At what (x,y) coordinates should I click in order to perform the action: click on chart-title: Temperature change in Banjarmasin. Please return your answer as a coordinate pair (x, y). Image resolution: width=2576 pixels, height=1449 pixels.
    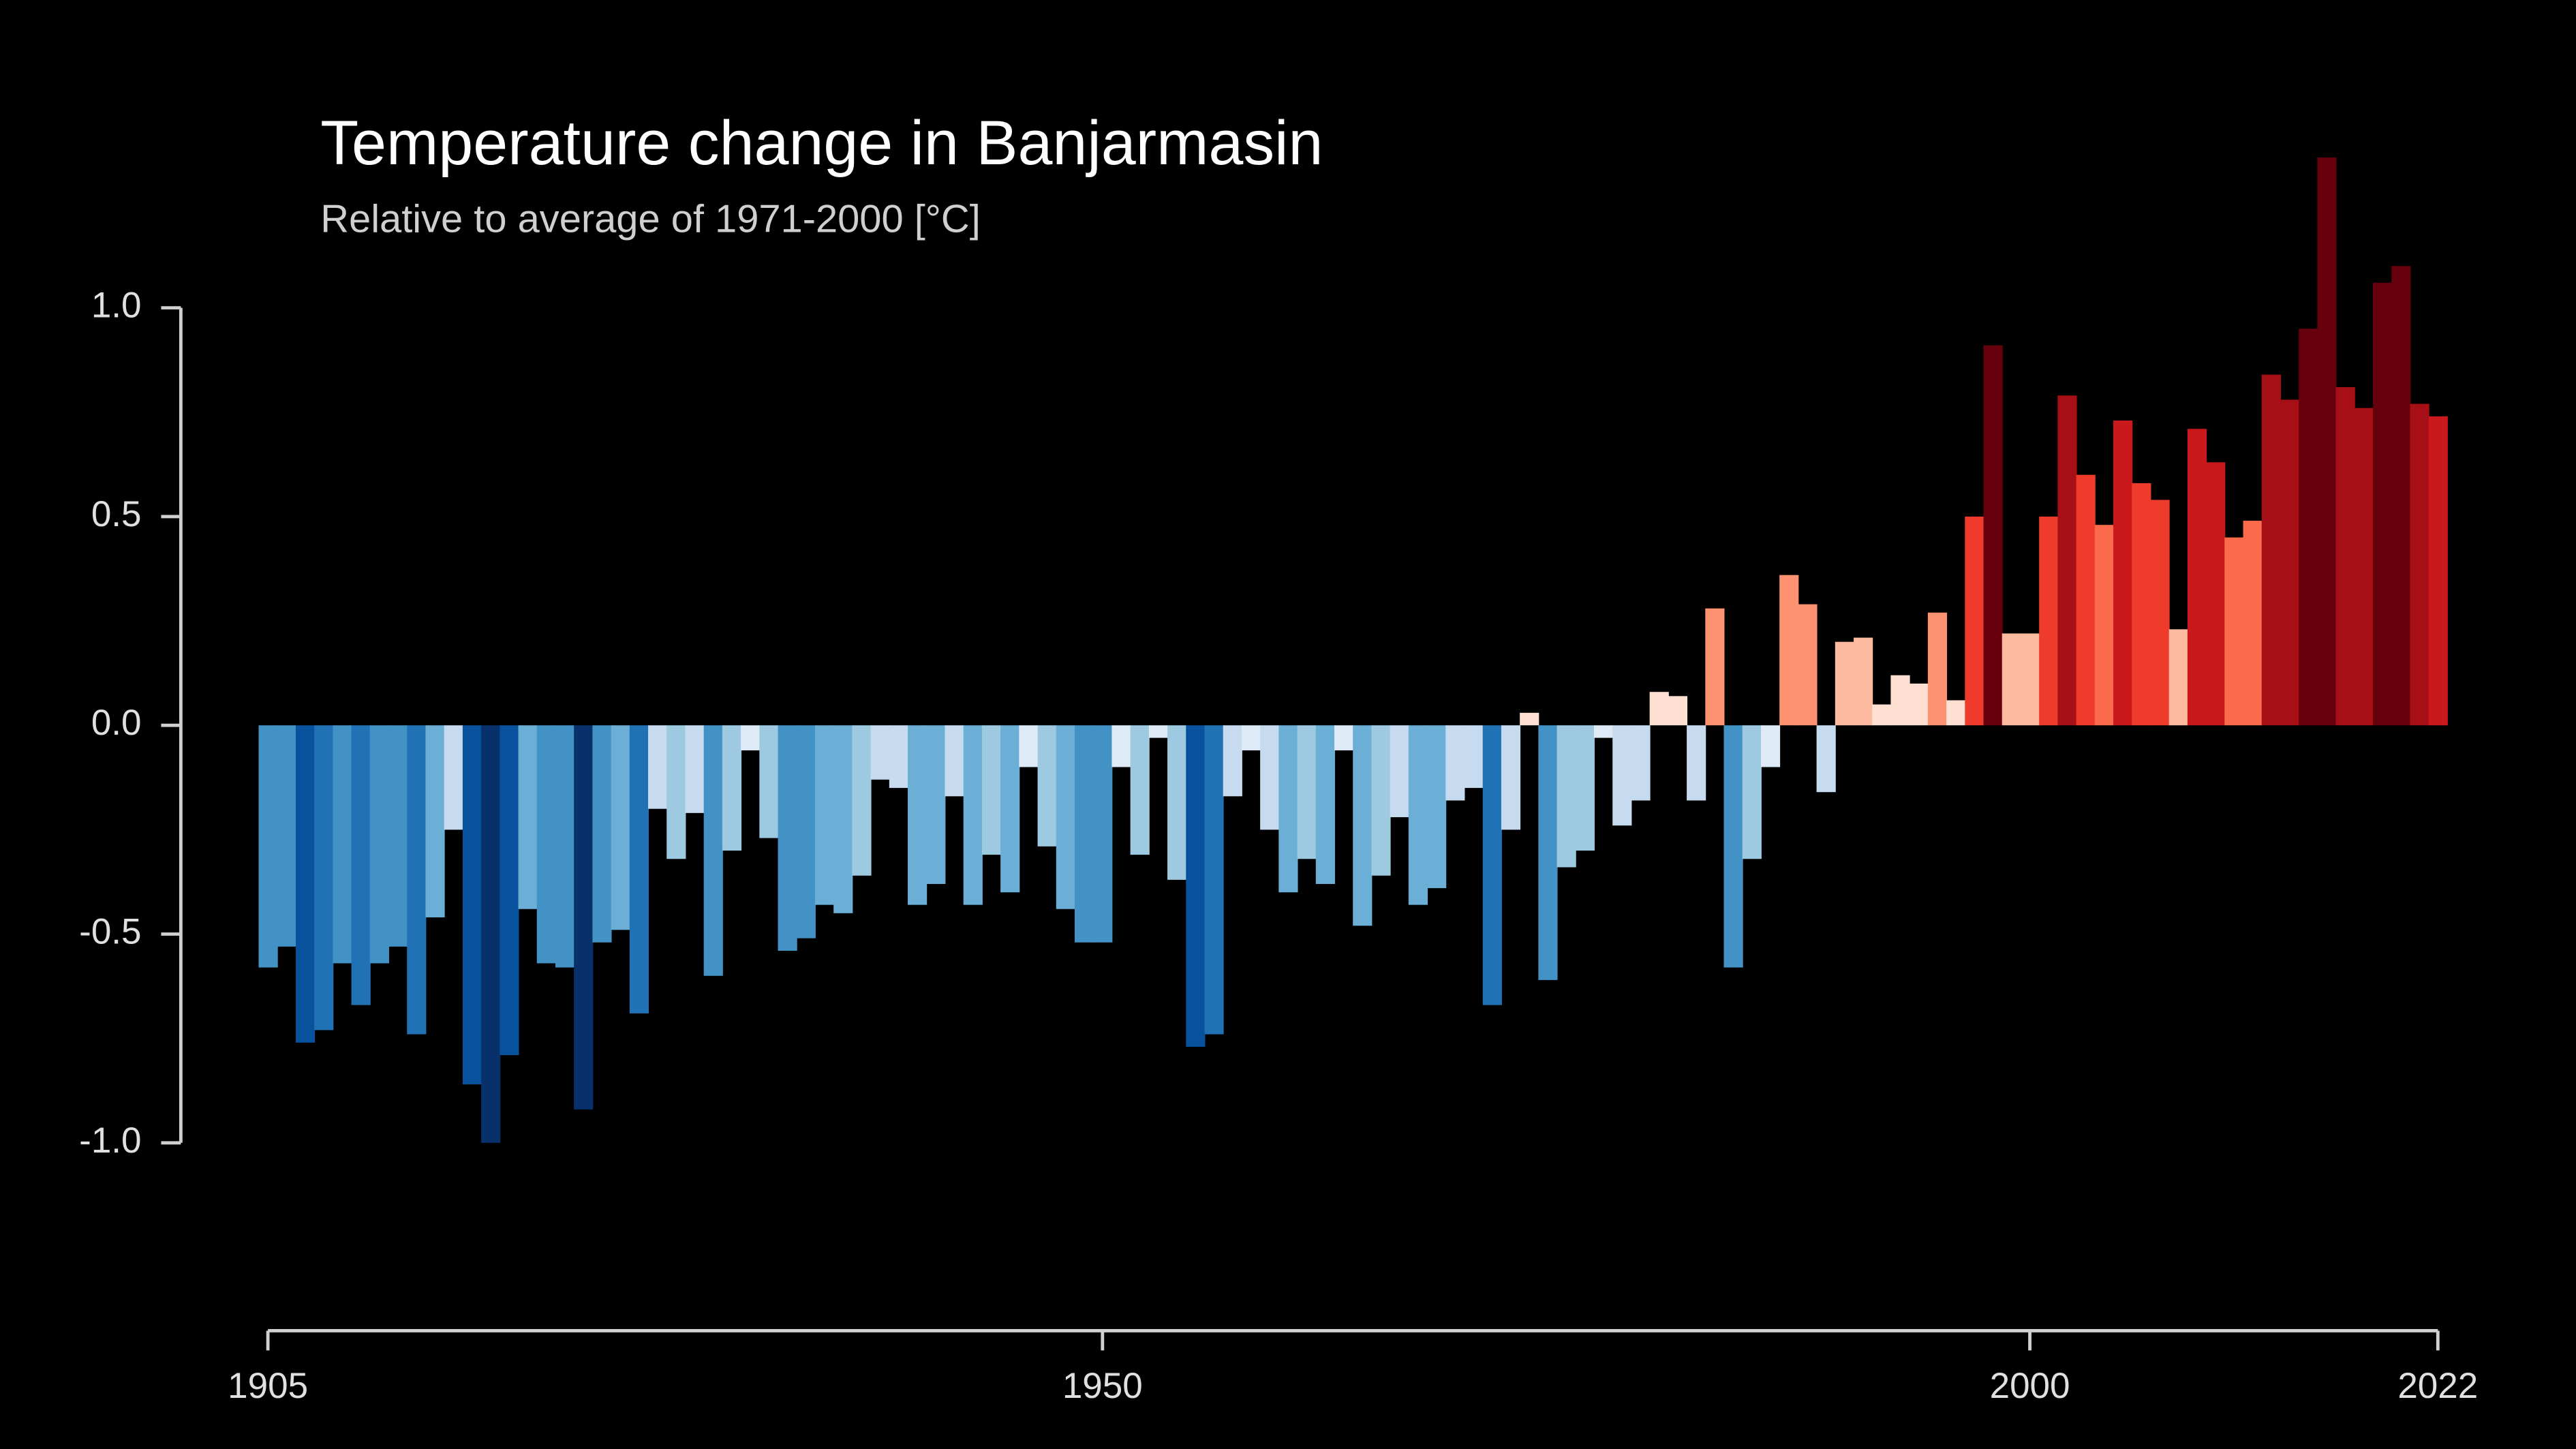
    Looking at the image, I should click on (821, 143).